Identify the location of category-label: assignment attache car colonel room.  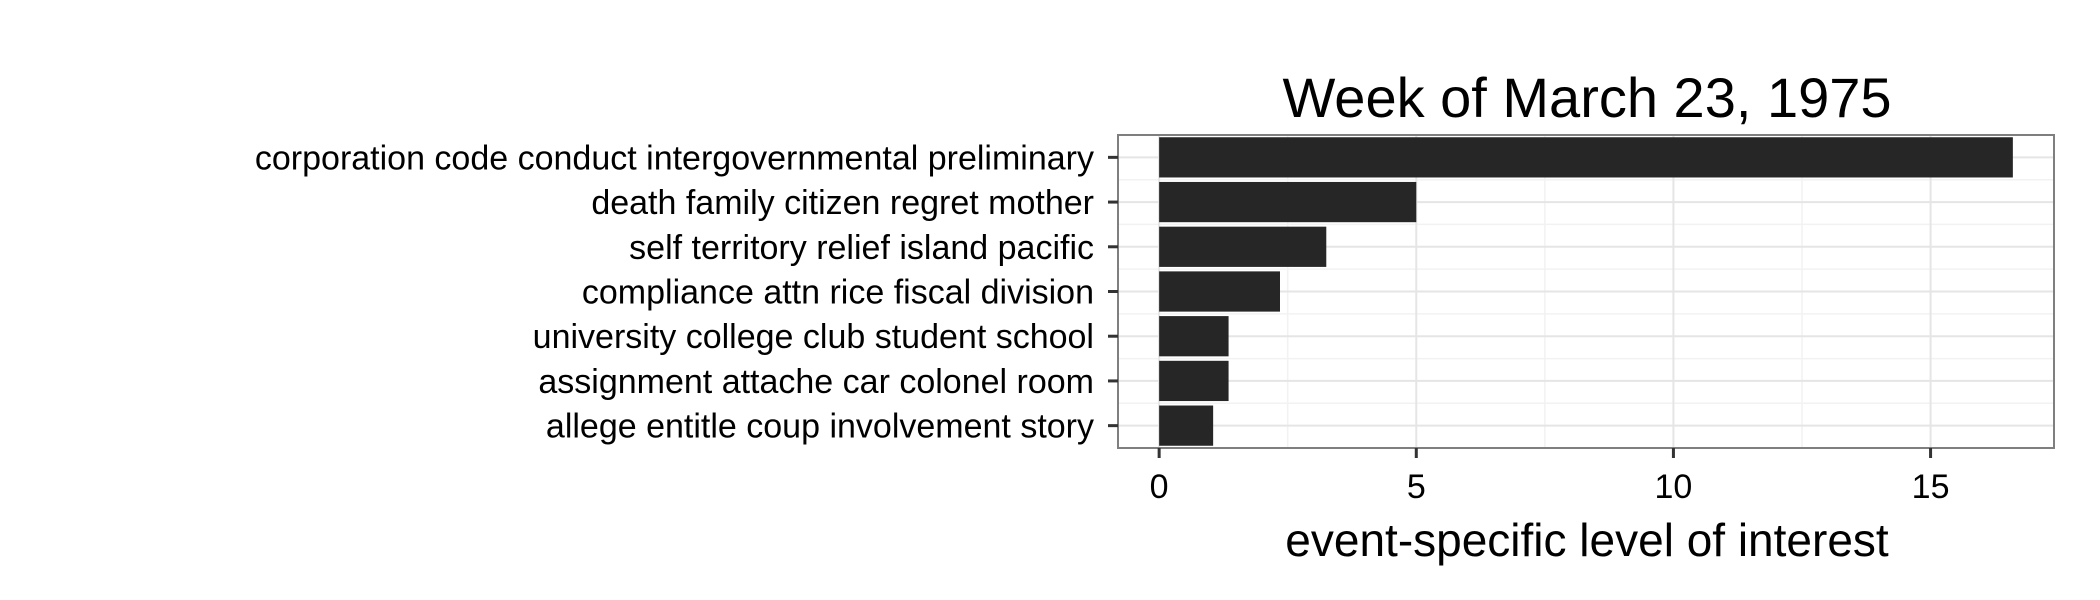
(816, 382).